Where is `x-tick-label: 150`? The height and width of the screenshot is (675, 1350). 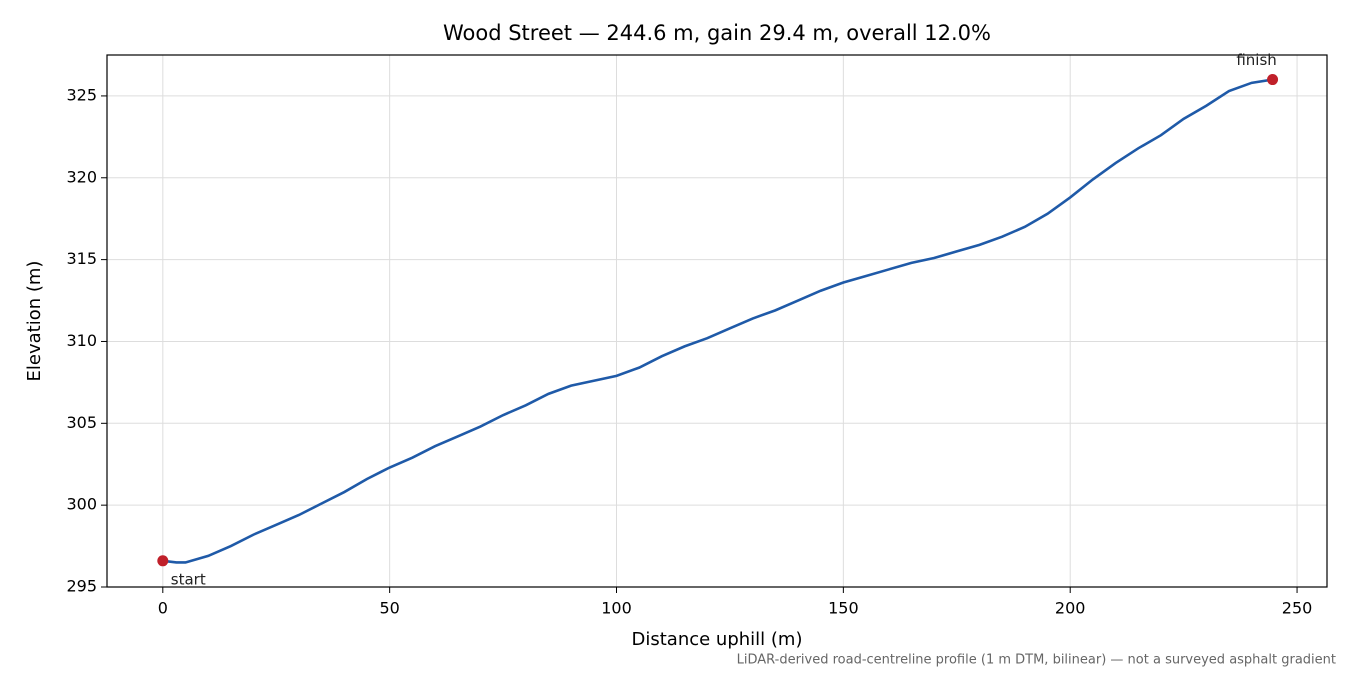 x-tick-label: 150 is located at coordinates (843, 608).